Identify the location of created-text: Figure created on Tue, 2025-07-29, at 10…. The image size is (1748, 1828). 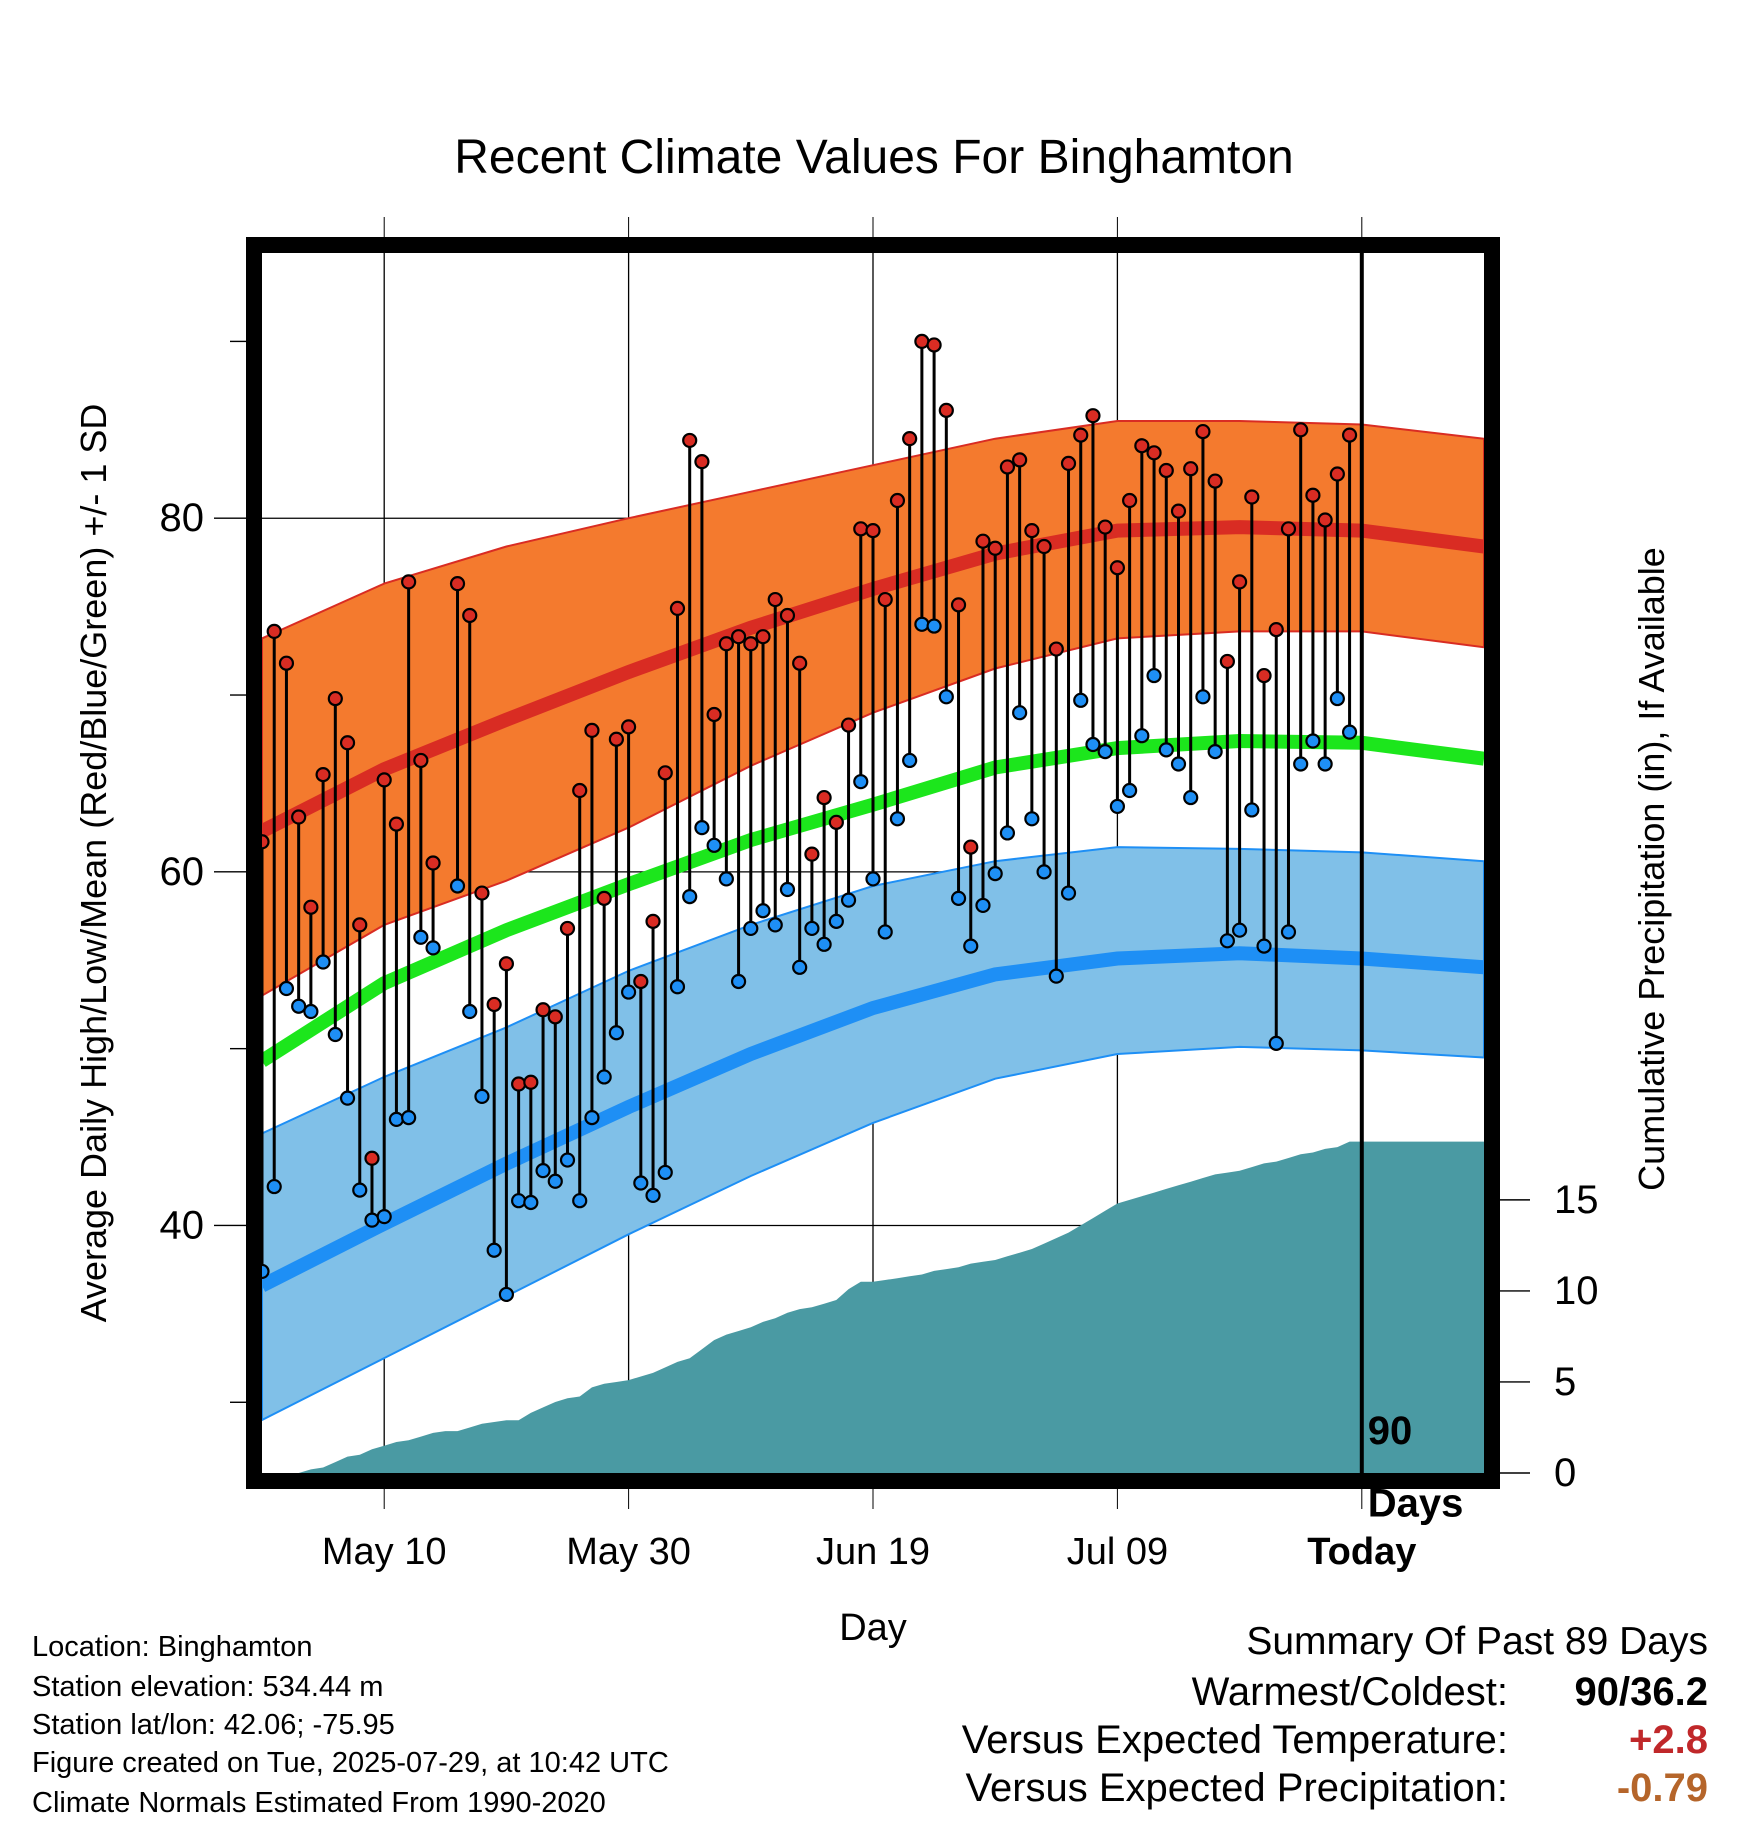
(350, 1763).